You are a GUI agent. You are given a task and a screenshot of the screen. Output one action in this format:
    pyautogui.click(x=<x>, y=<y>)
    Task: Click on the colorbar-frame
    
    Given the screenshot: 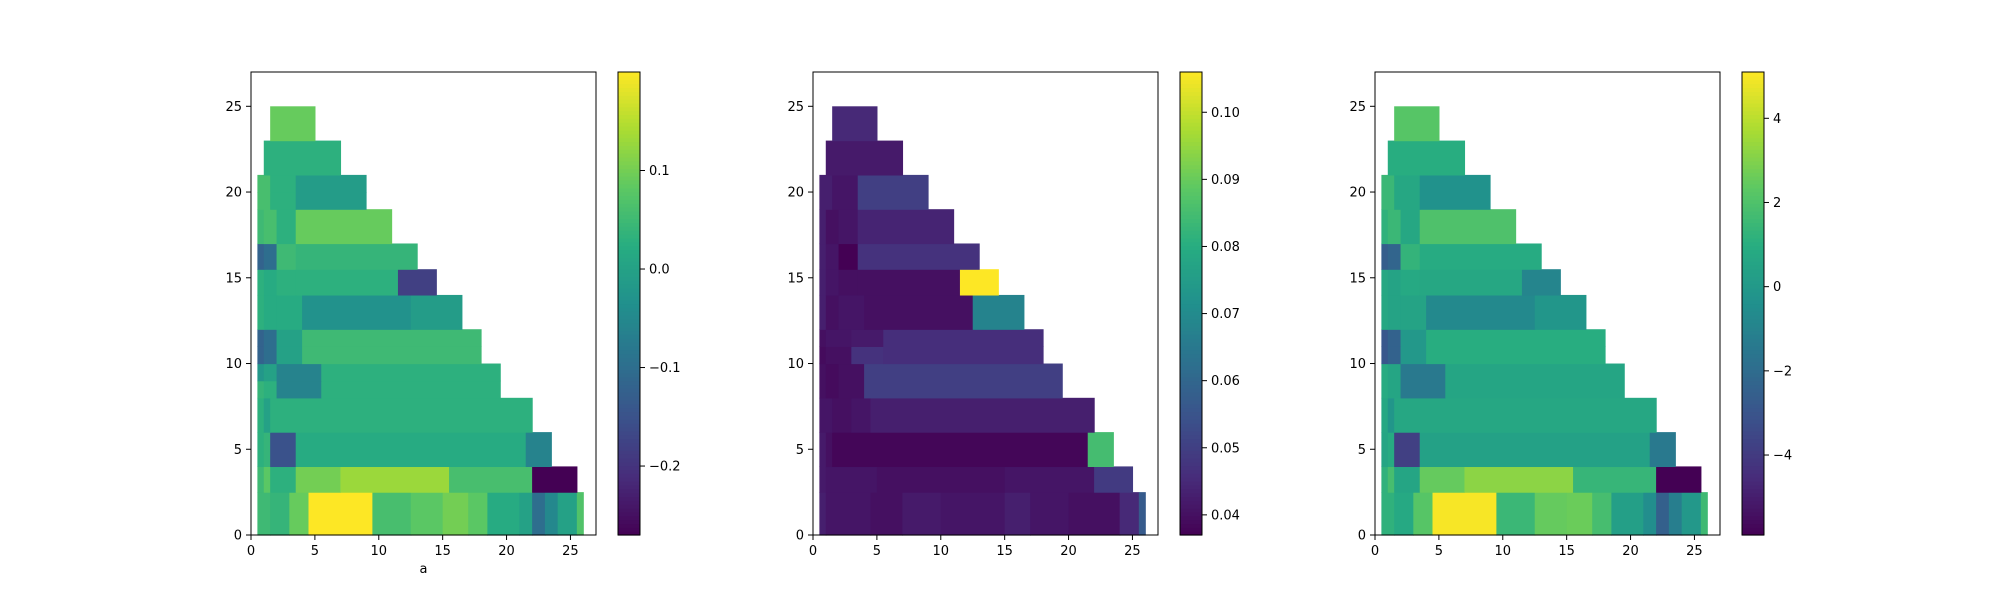 What is the action you would take?
    pyautogui.click(x=1753, y=303)
    